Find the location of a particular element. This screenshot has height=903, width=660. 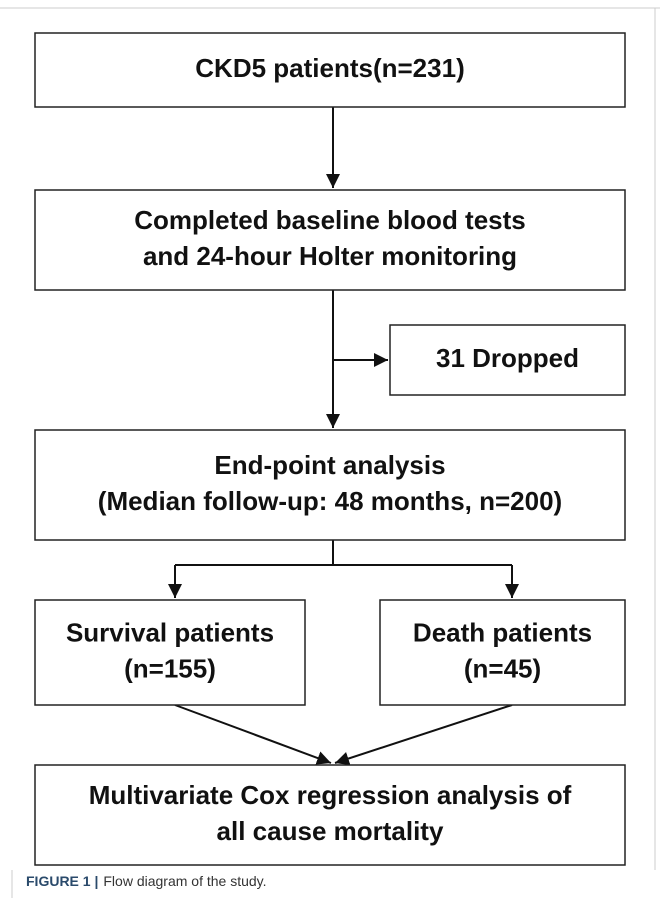

node-label: 31 Dropped is located at coordinates (507, 358).